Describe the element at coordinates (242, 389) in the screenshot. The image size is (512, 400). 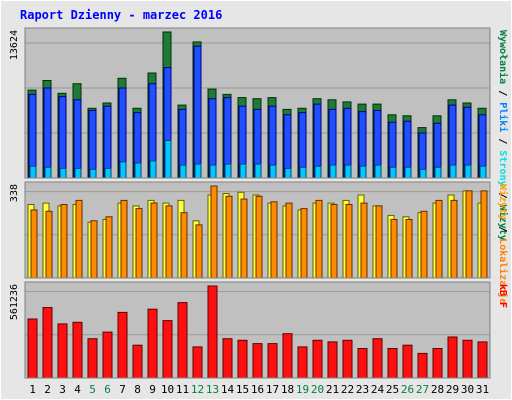
I see `x-tick-label: 15` at that location.